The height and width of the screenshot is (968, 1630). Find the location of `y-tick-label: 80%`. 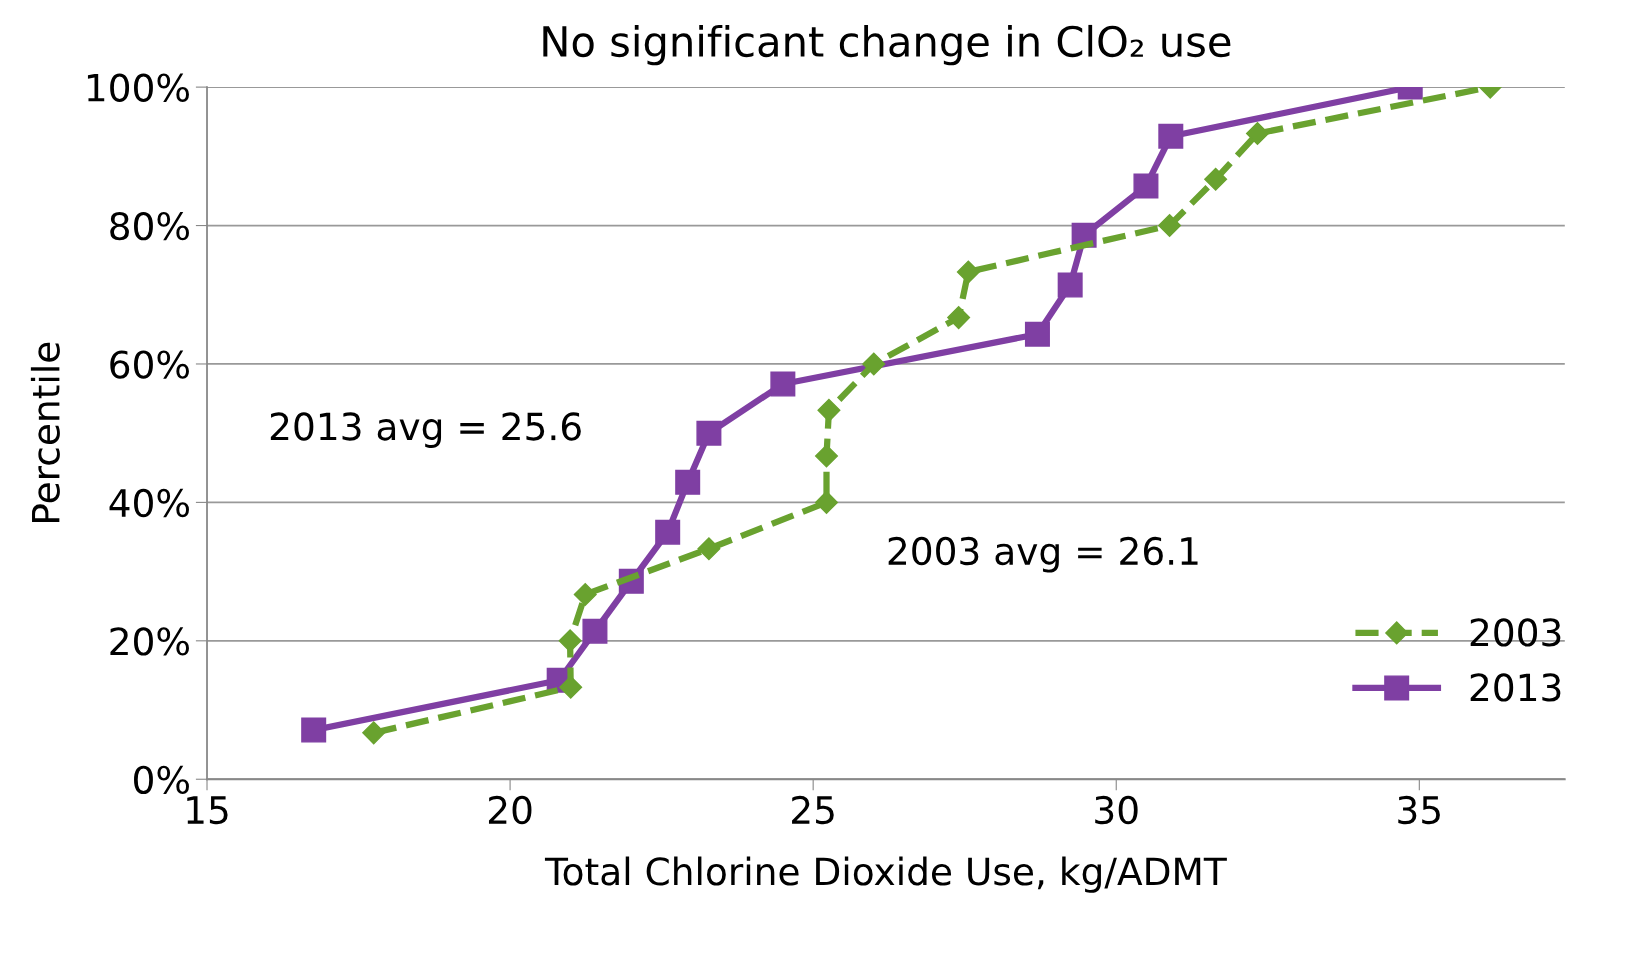

y-tick-label: 80% is located at coordinates (149, 226).